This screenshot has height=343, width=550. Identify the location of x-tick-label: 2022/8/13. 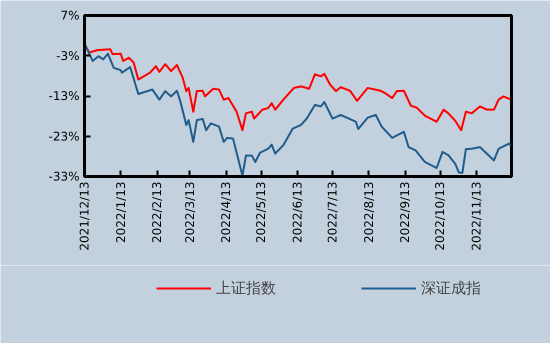
(369, 213).